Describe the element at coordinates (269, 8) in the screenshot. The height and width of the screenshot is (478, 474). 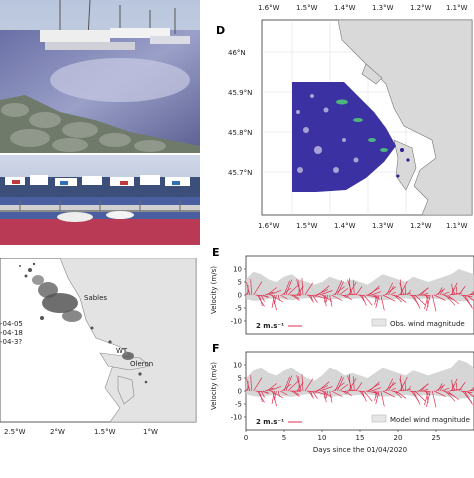
I see `d-top-tick: 1.6°W` at that location.